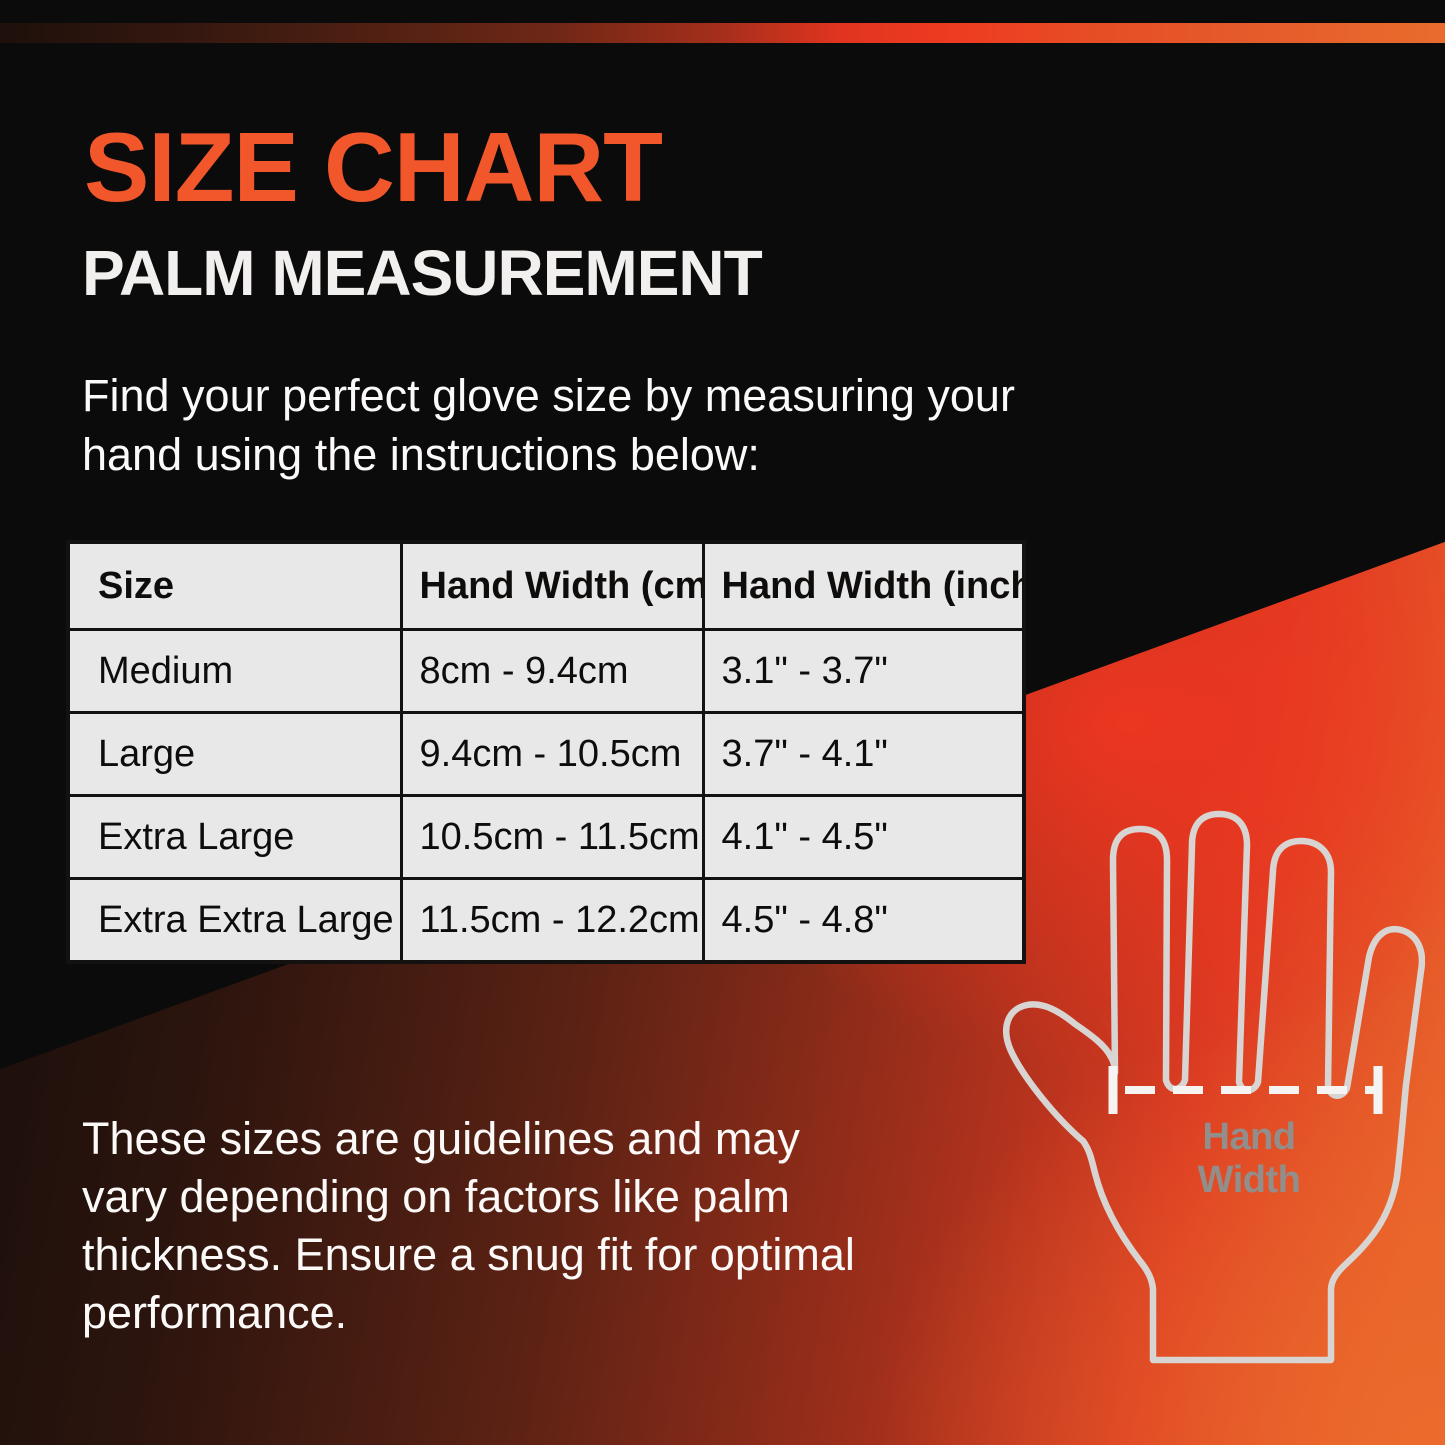  What do you see at coordinates (234, 585) in the screenshot?
I see `column-header-size: Size` at bounding box center [234, 585].